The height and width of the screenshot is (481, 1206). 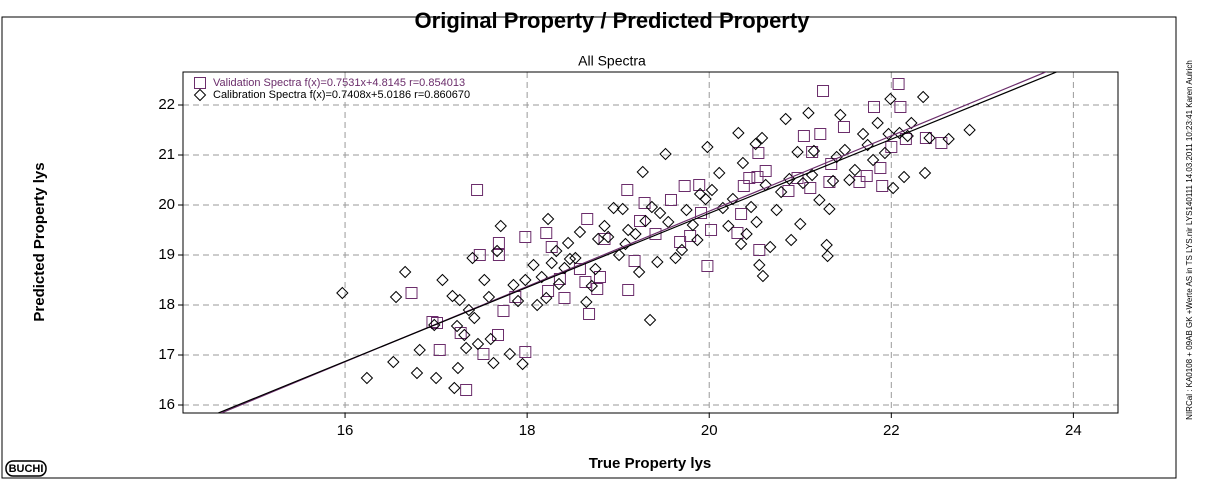 What do you see at coordinates (166, 404) in the screenshot?
I see `y-tick-label: 16` at bounding box center [166, 404].